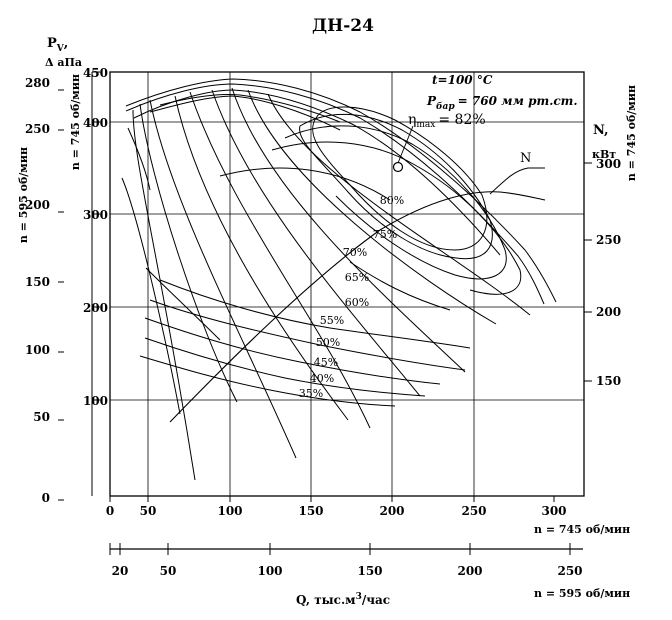  I want to click on y595-tick-label: 50, so click(41, 417).